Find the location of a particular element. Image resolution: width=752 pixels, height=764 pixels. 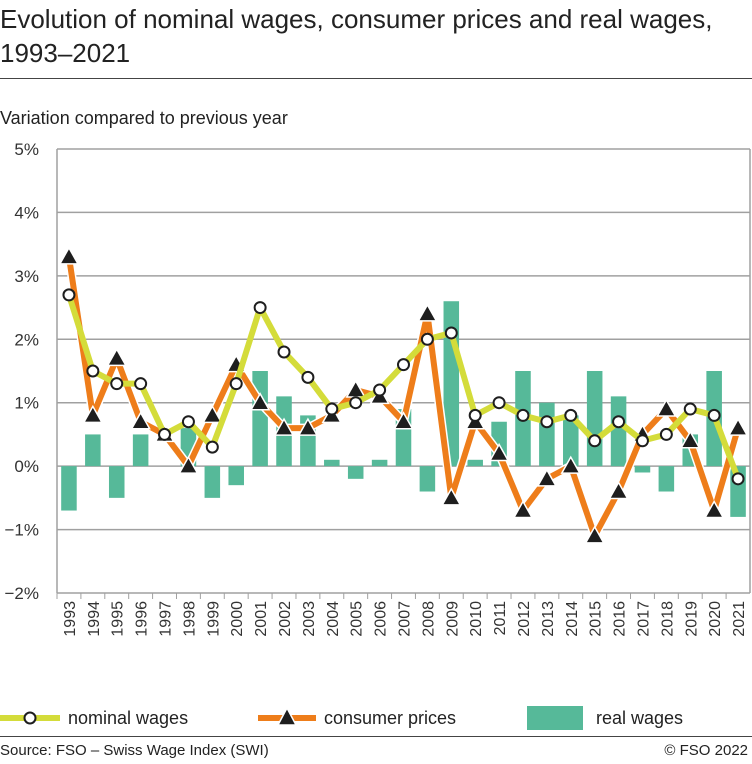

x-tick-label: 2014 is located at coordinates (572, 619).